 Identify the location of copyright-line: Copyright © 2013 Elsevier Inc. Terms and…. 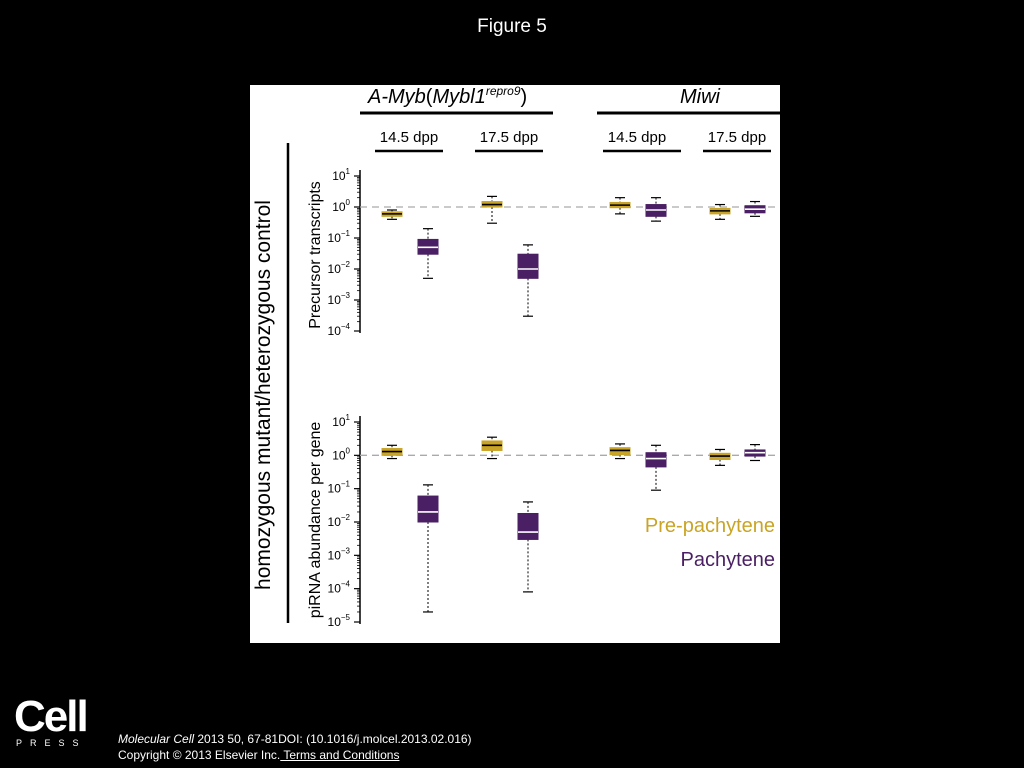
(258, 755).